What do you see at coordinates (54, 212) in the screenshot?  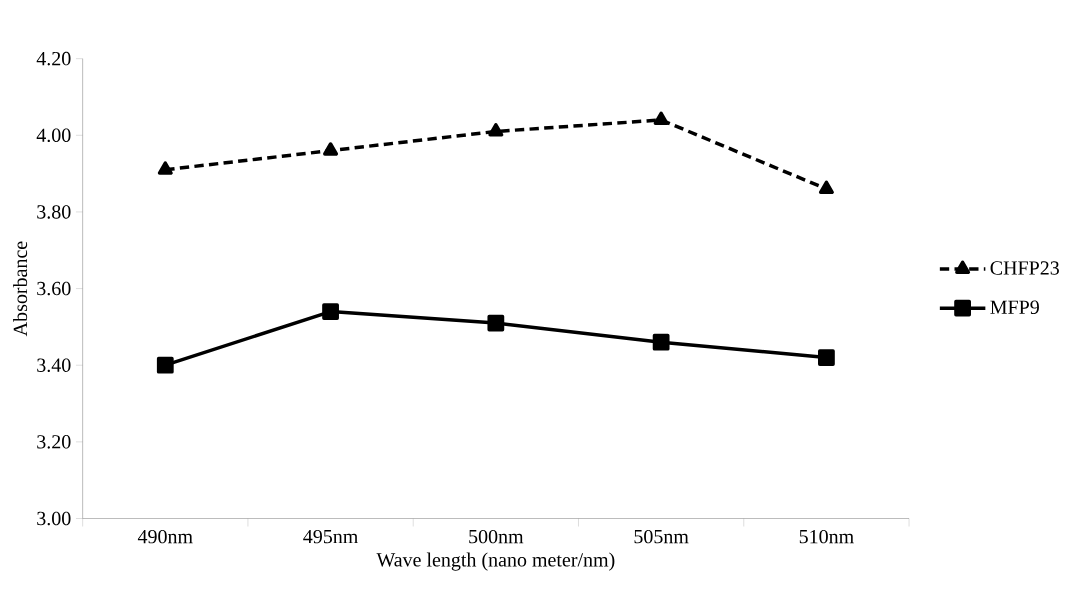 I see `y-tick-label: 3.80` at bounding box center [54, 212].